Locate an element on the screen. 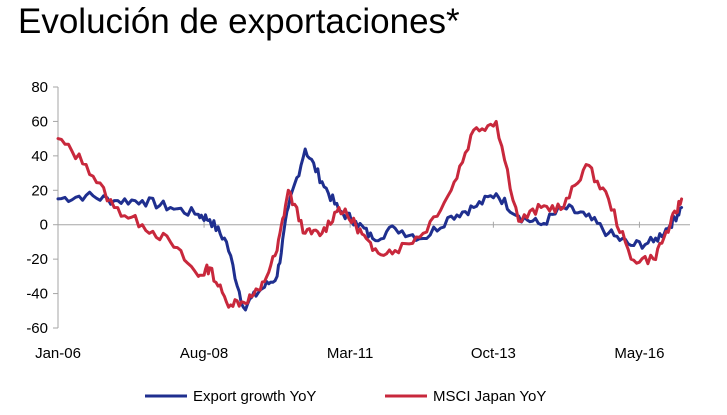 This screenshot has height=415, width=727. y-tick-label: 60 is located at coordinates (39, 121).